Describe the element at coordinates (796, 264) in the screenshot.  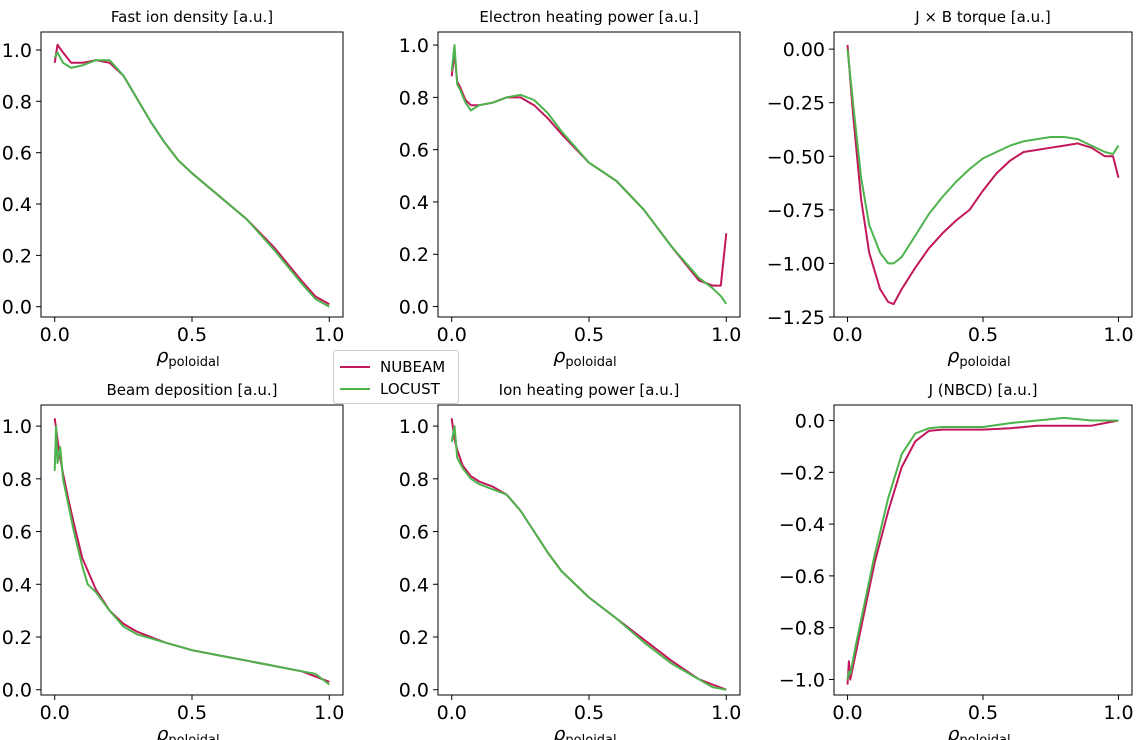
I see `y-tick-label: −1.00` at that location.